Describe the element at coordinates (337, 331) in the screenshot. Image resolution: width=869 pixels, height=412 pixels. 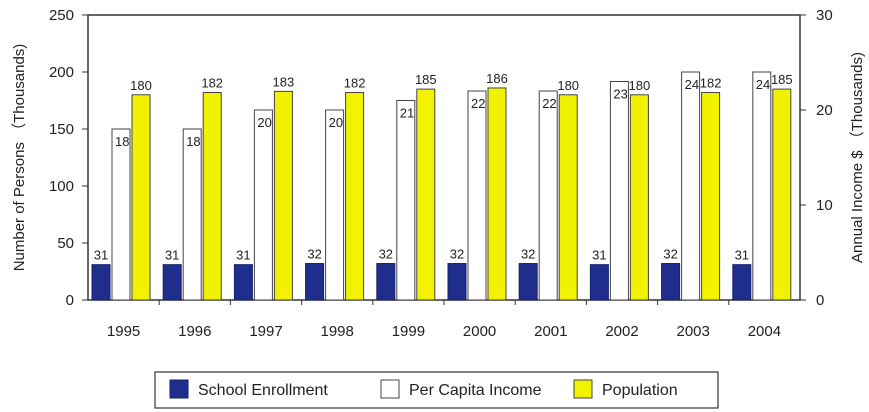
I see `x-tick-label: 1998` at that location.